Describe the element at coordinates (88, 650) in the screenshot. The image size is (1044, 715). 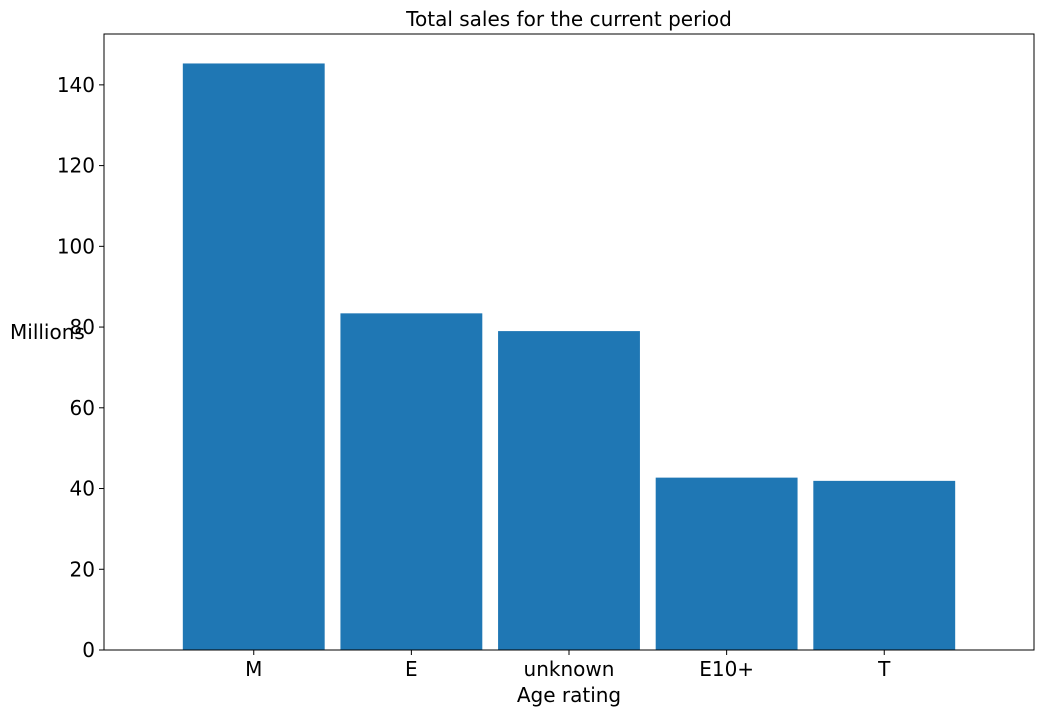
I see `y-tick-label: 0` at that location.